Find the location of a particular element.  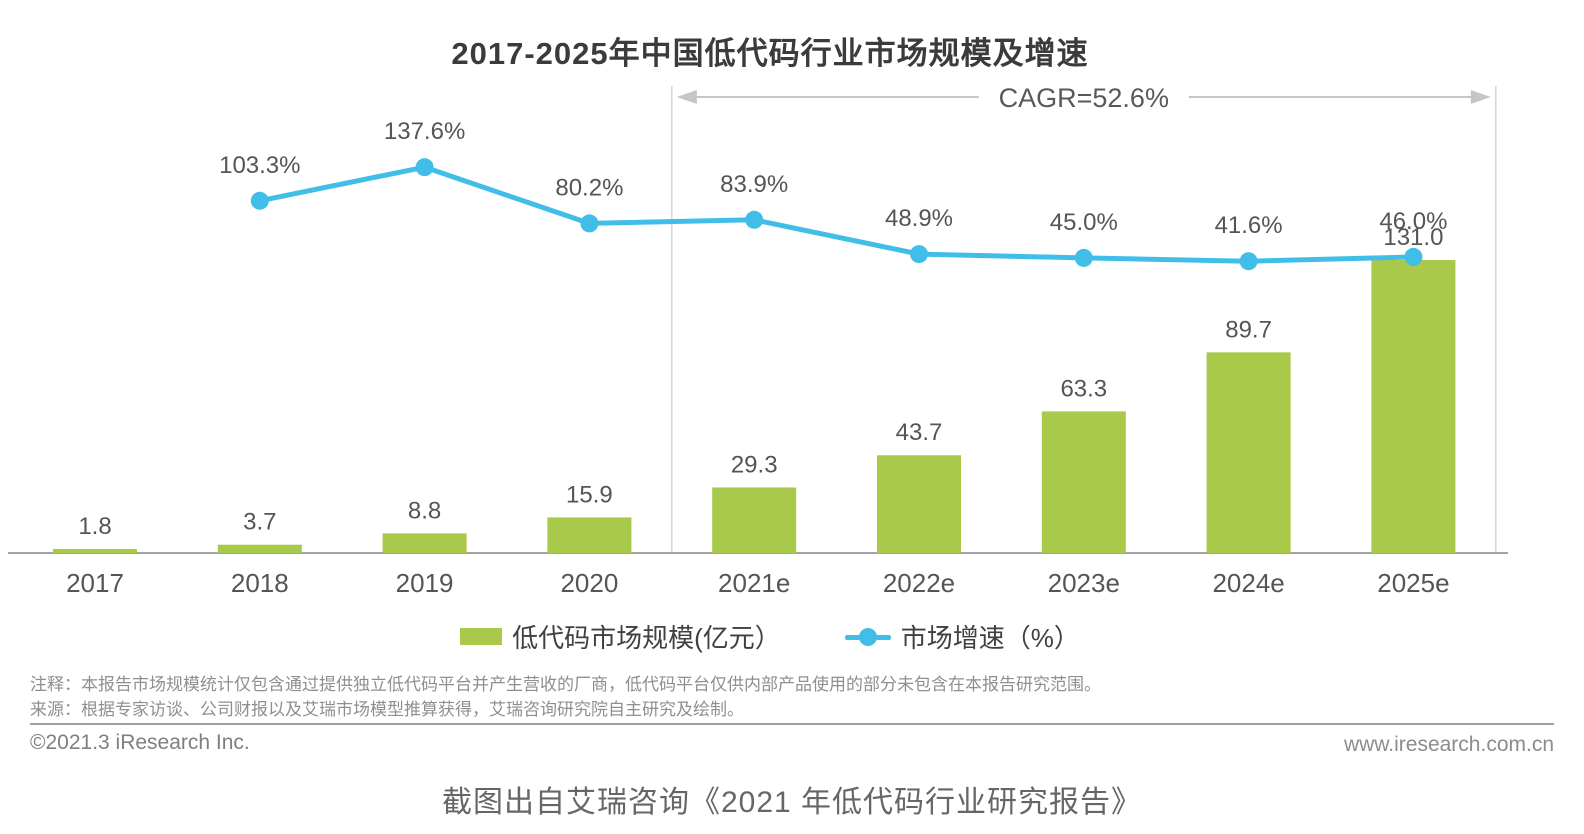

cagr-arrowhead-right-icon is located at coordinates (1480, 97).